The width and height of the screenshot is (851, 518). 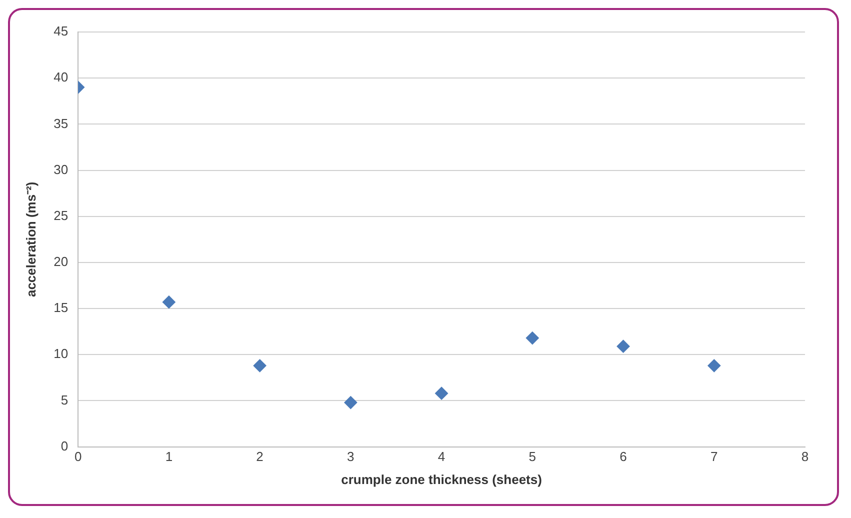 What do you see at coordinates (61, 215) in the screenshot?
I see `y-tick-label: 25` at bounding box center [61, 215].